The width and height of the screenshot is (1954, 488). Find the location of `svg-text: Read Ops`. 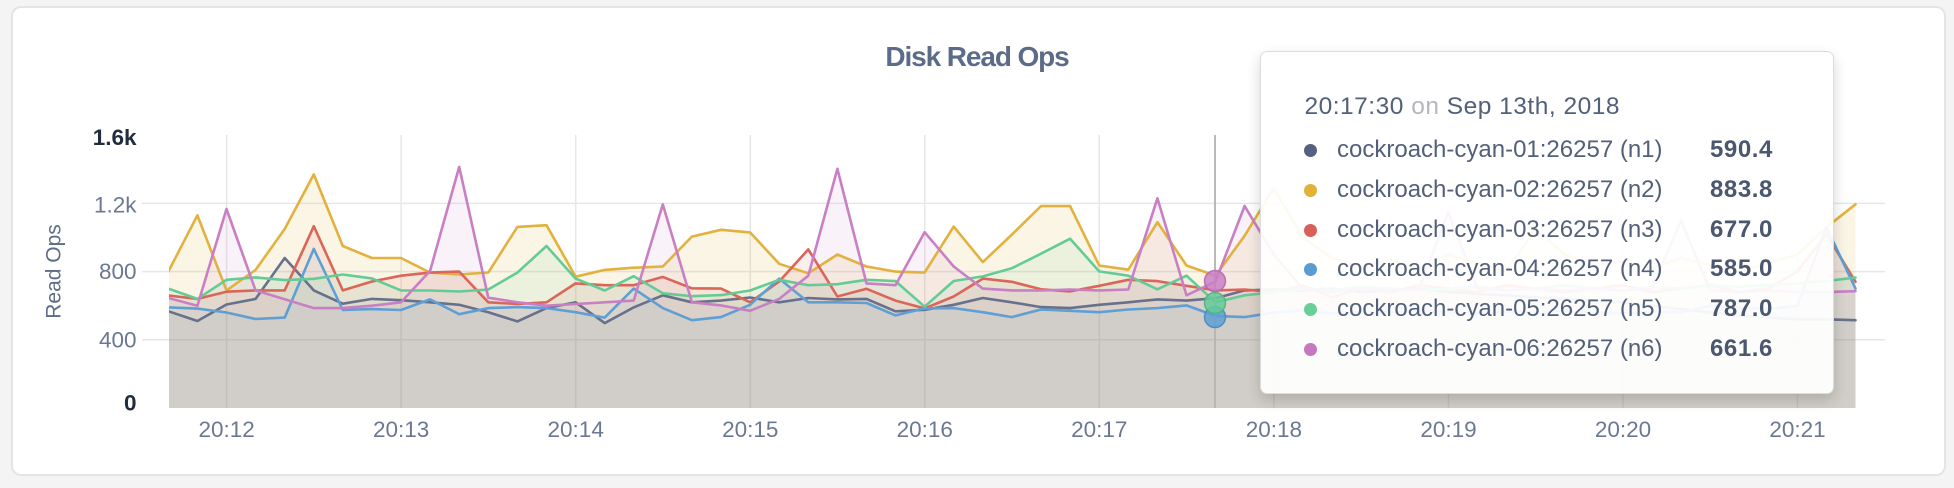

svg-text: Read Ops is located at coordinates (54, 271).